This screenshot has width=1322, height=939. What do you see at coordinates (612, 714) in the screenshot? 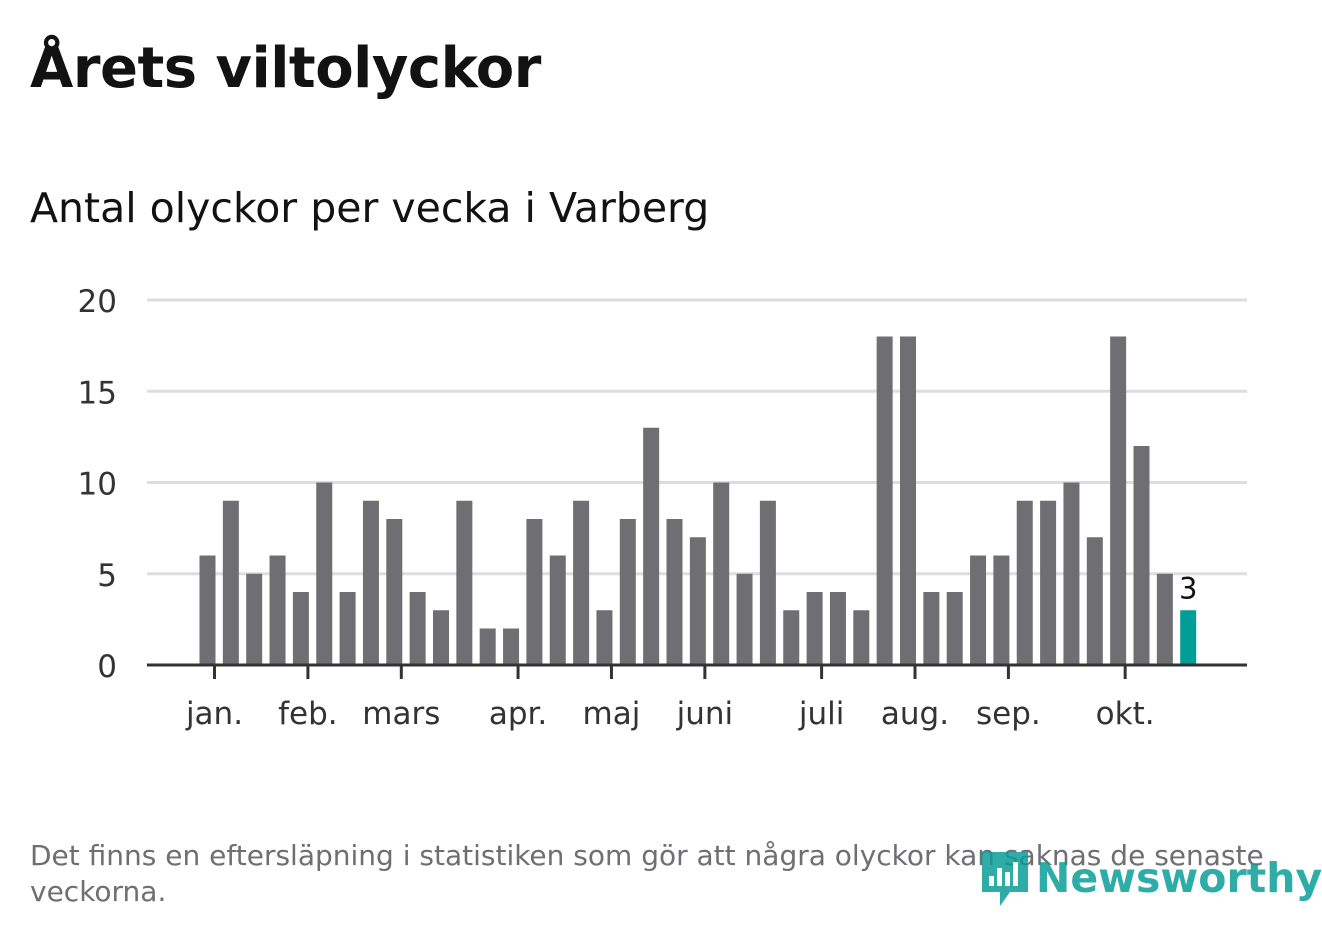
I see `x-tick-label: maj` at bounding box center [612, 714].